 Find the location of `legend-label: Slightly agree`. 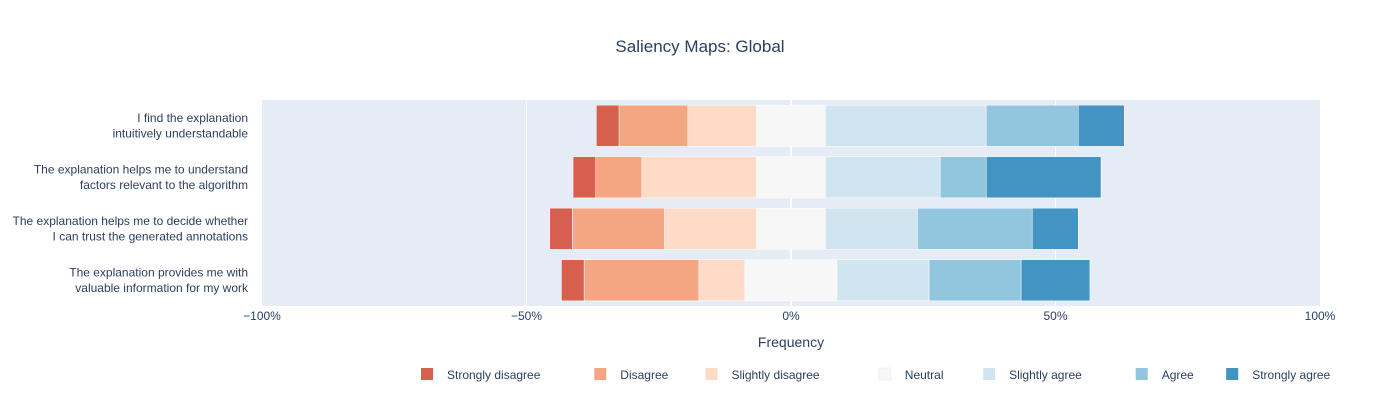

legend-label: Slightly agree is located at coordinates (1045, 375).